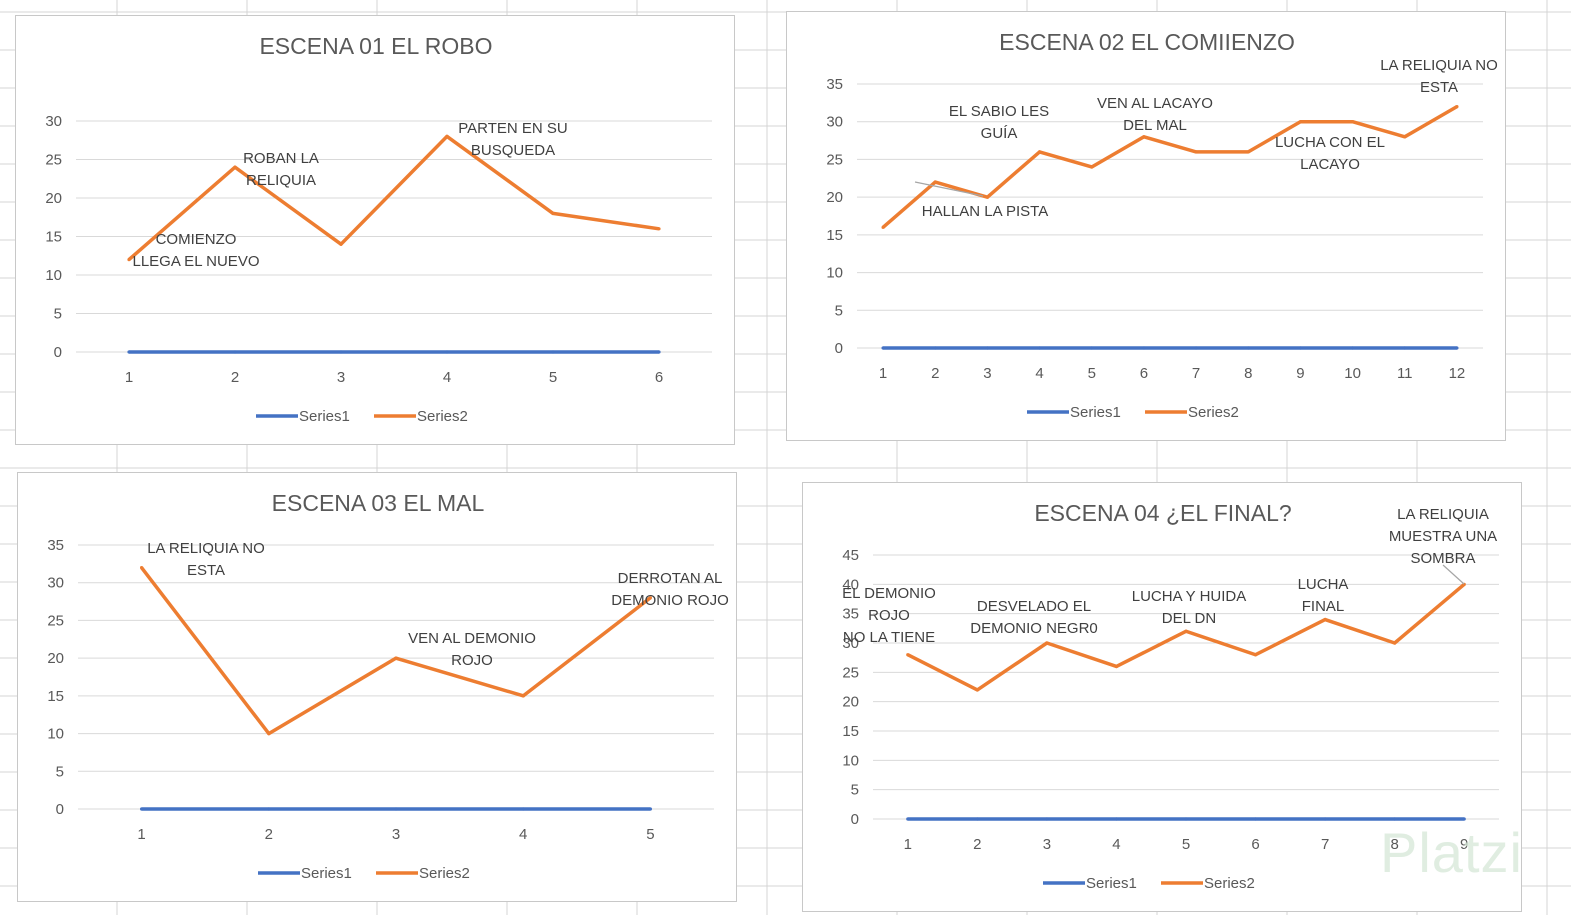  I want to click on data-label-annotation: COMIENZO LLEGA EL NUEVO, so click(195, 250).